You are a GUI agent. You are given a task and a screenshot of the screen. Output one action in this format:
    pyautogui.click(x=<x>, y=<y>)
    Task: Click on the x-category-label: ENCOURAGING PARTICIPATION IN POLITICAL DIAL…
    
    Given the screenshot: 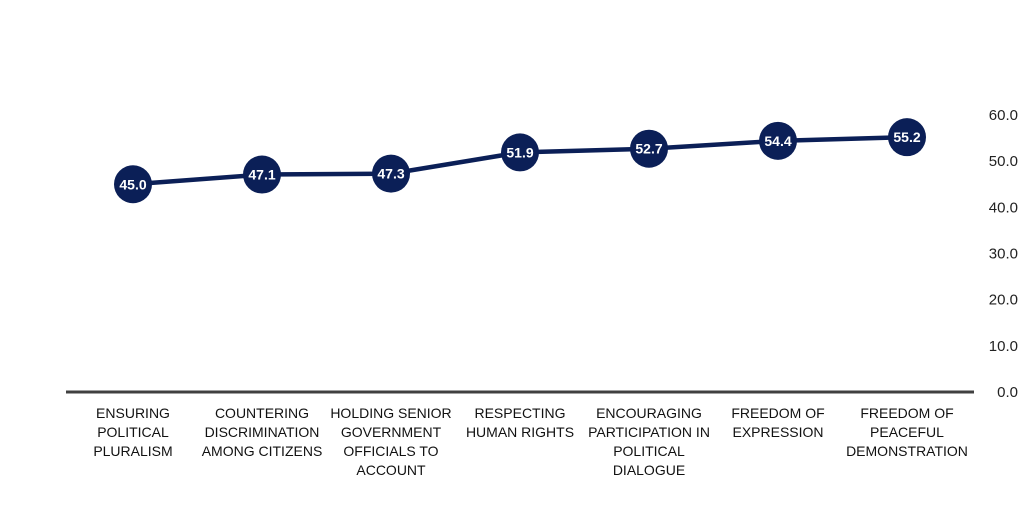 What is the action you would take?
    pyautogui.click(x=649, y=441)
    